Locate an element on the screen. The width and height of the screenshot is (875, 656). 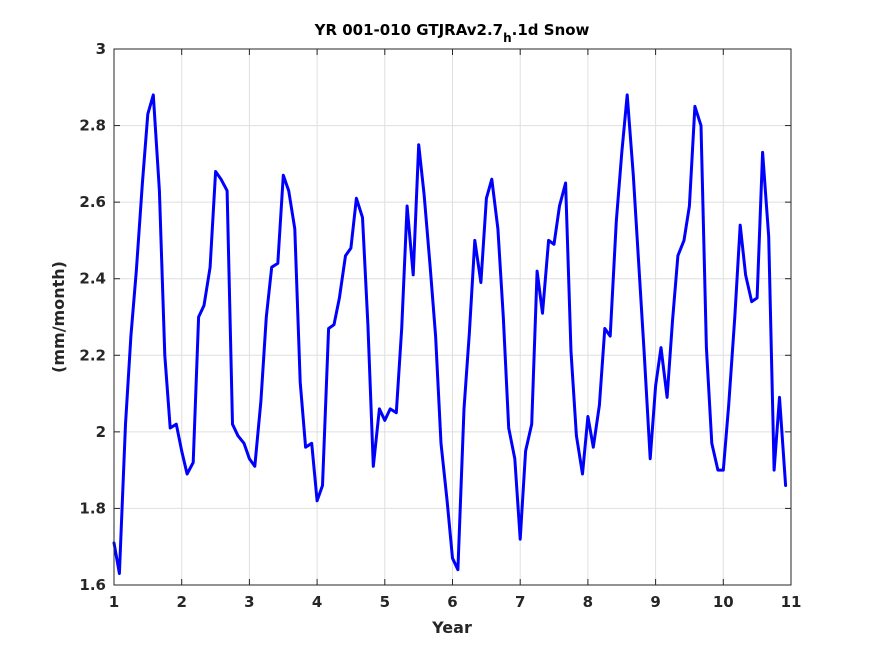
y-axis-label: (mm/month) is located at coordinates (58, 317).